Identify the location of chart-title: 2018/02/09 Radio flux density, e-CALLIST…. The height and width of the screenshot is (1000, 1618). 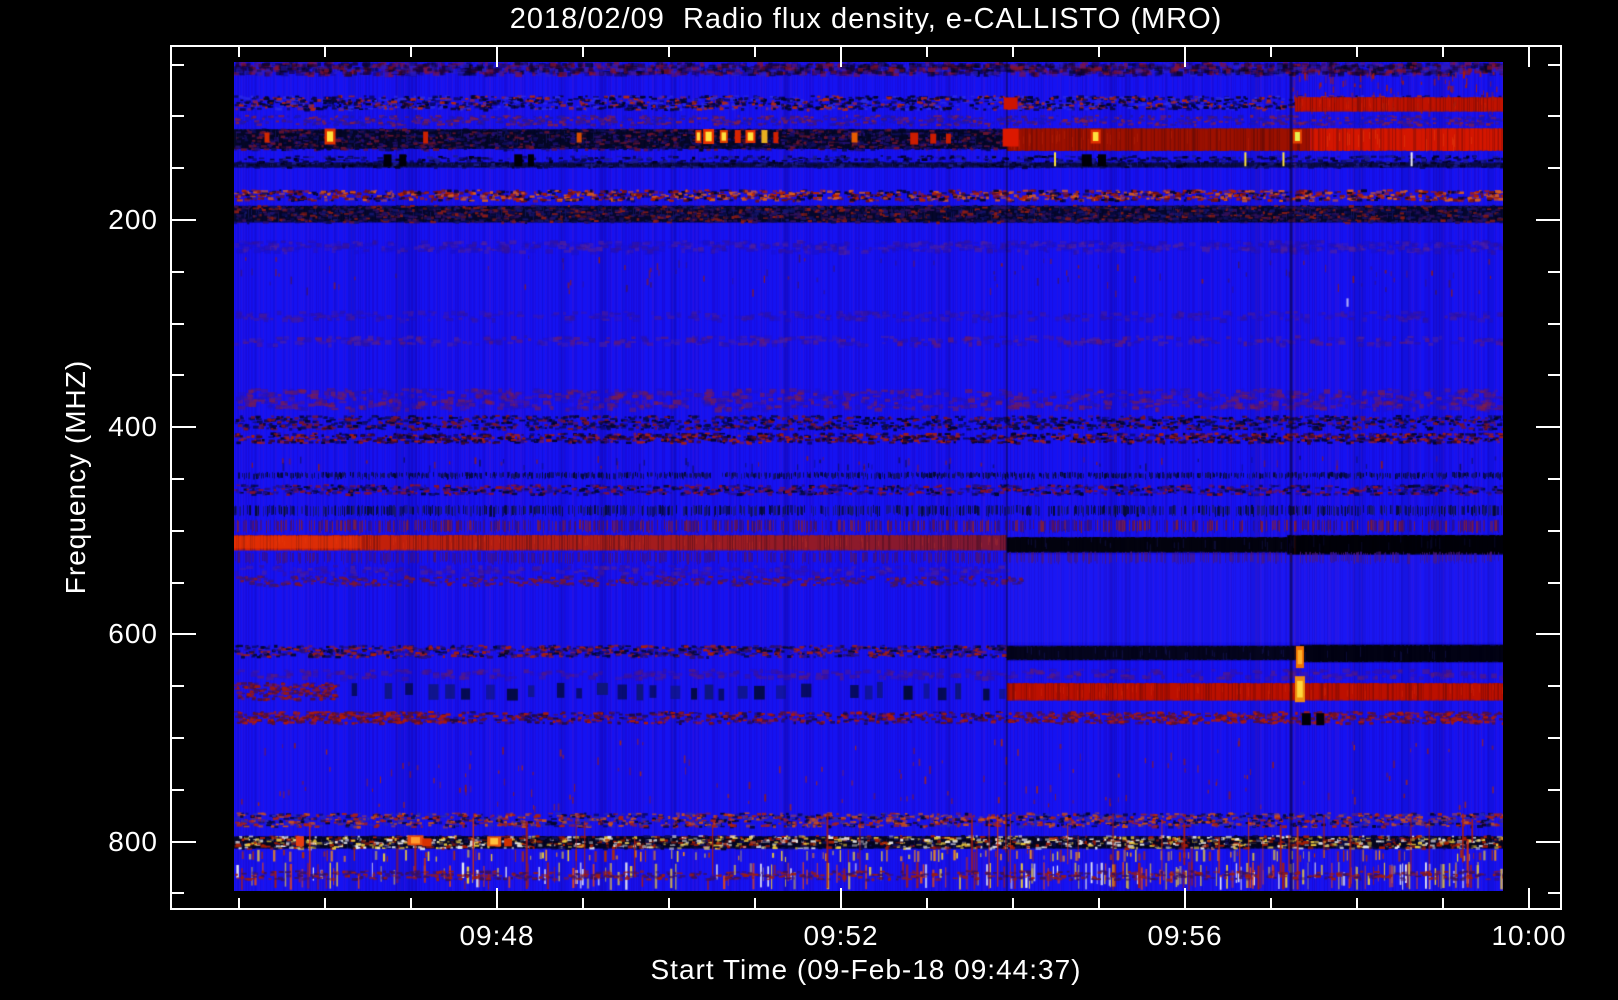
(866, 19).